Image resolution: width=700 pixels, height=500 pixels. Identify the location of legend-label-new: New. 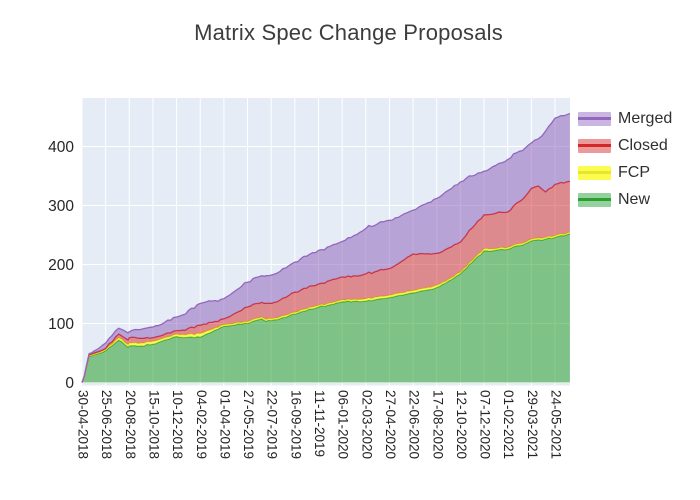
(634, 199).